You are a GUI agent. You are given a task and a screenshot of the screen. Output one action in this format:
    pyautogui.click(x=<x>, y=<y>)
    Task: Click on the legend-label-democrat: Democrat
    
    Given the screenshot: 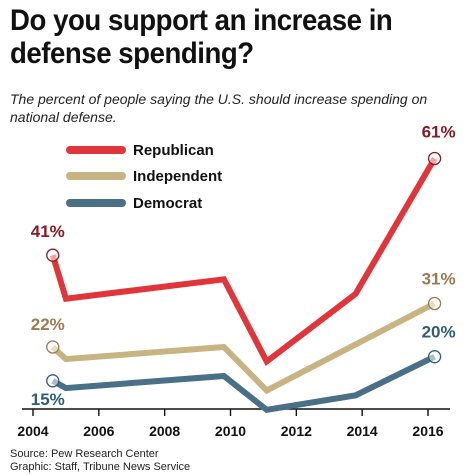 What is the action you would take?
    pyautogui.click(x=167, y=203)
    